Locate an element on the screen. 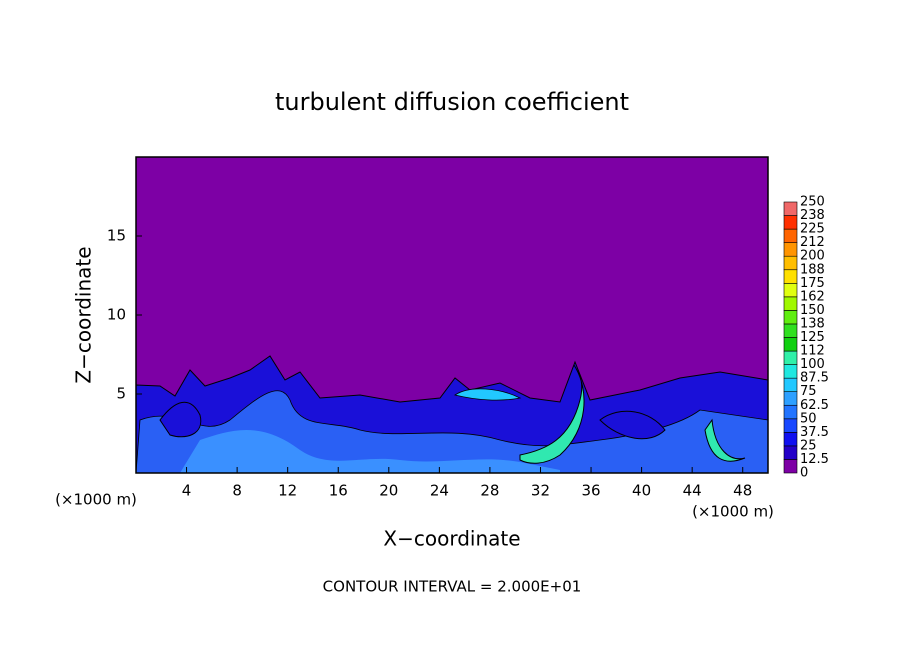 The height and width of the screenshot is (658, 904). colorbar-label: 87.5 is located at coordinates (814, 378).